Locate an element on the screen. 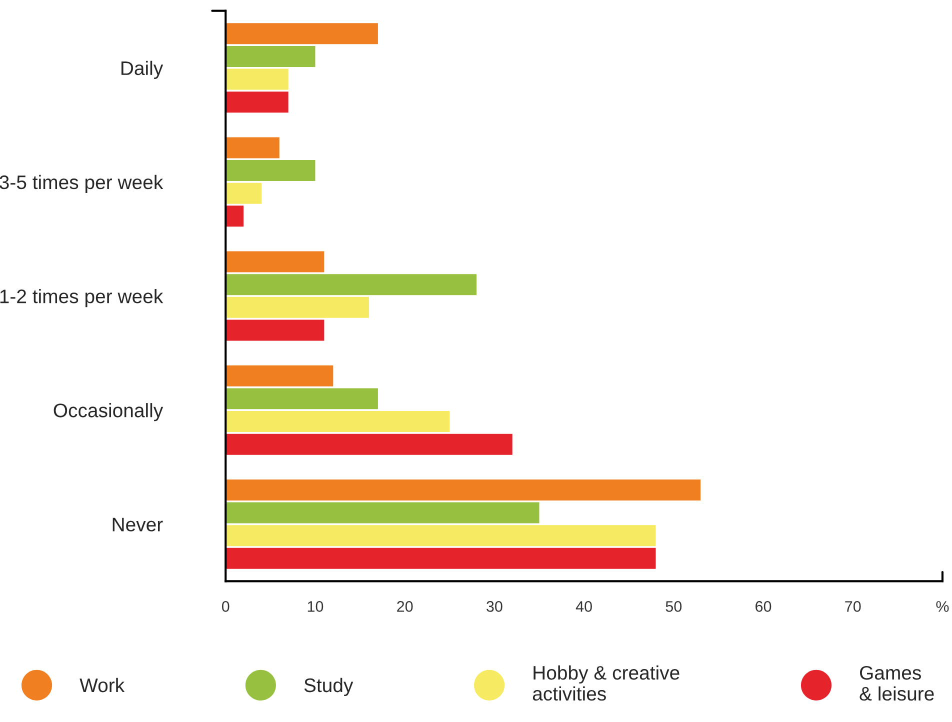  legend-label: Study is located at coordinates (329, 687).